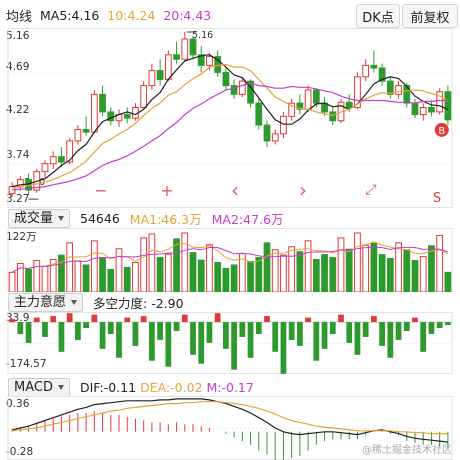 The width and height of the screenshot is (460, 460). Describe the element at coordinates (230, 428) in the screenshot. I see `macd-chart` at that location.